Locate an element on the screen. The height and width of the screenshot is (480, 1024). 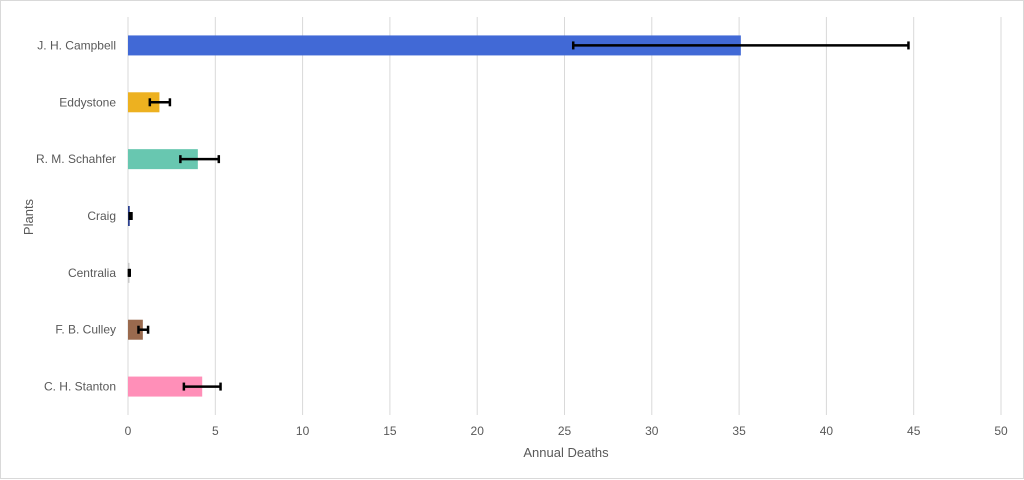
y-tick-label: Centralia is located at coordinates (92, 273).